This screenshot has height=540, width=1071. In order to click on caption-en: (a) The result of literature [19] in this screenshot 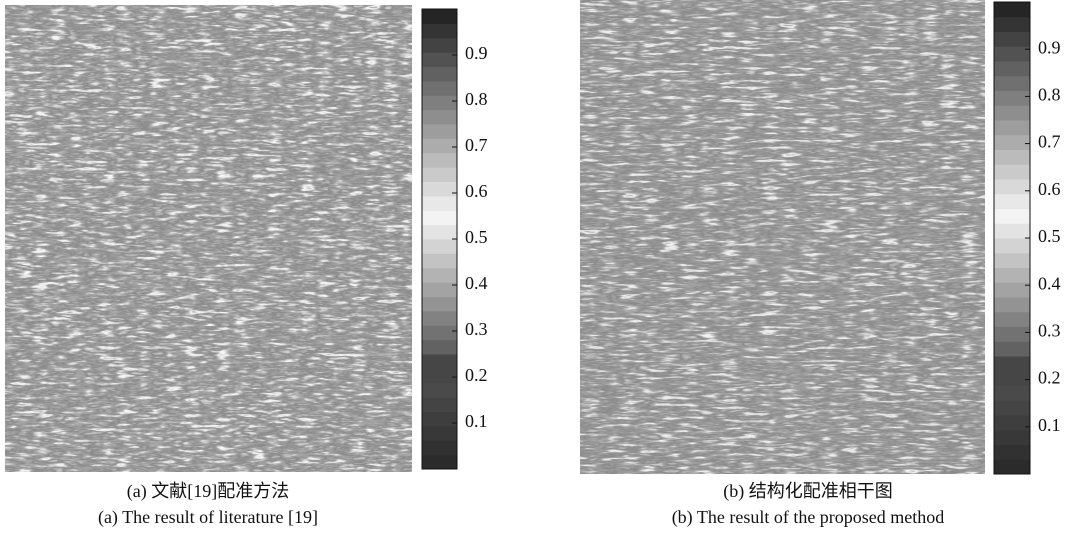, I will do `click(208, 517)`.